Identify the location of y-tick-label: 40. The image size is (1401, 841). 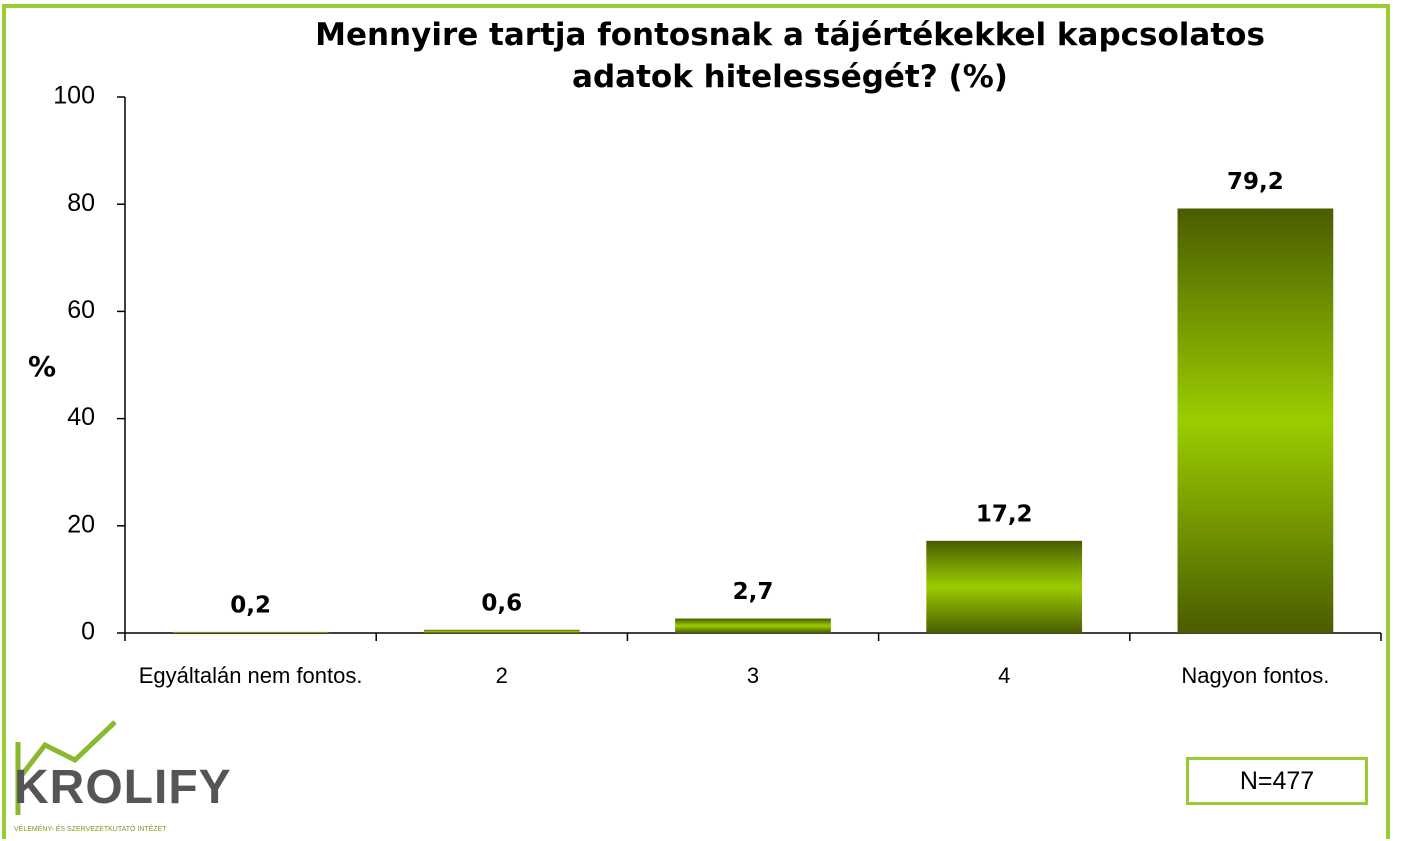
(81, 417).